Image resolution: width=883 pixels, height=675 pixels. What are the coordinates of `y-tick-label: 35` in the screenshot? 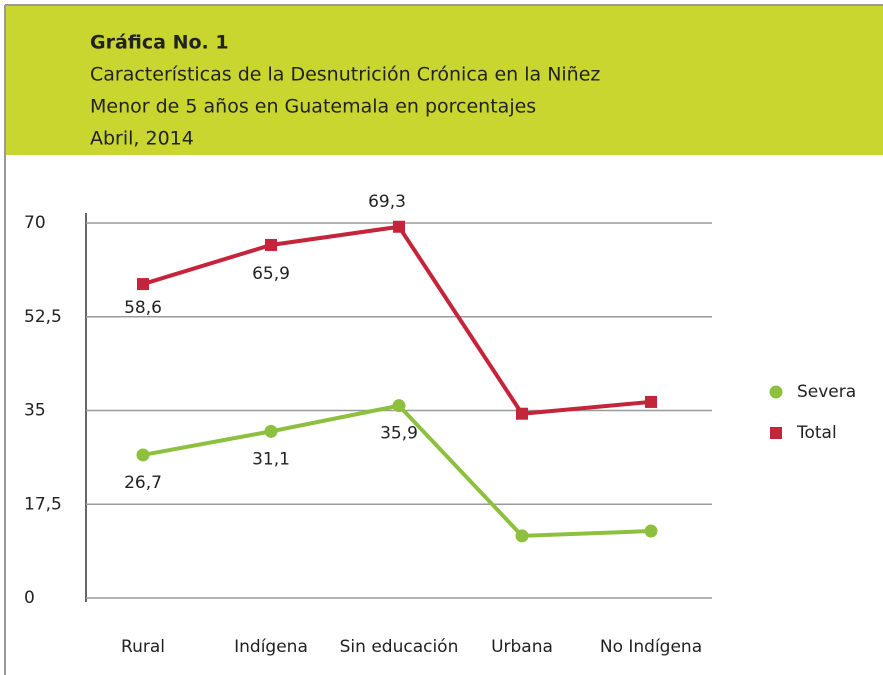 It's located at (35, 411).